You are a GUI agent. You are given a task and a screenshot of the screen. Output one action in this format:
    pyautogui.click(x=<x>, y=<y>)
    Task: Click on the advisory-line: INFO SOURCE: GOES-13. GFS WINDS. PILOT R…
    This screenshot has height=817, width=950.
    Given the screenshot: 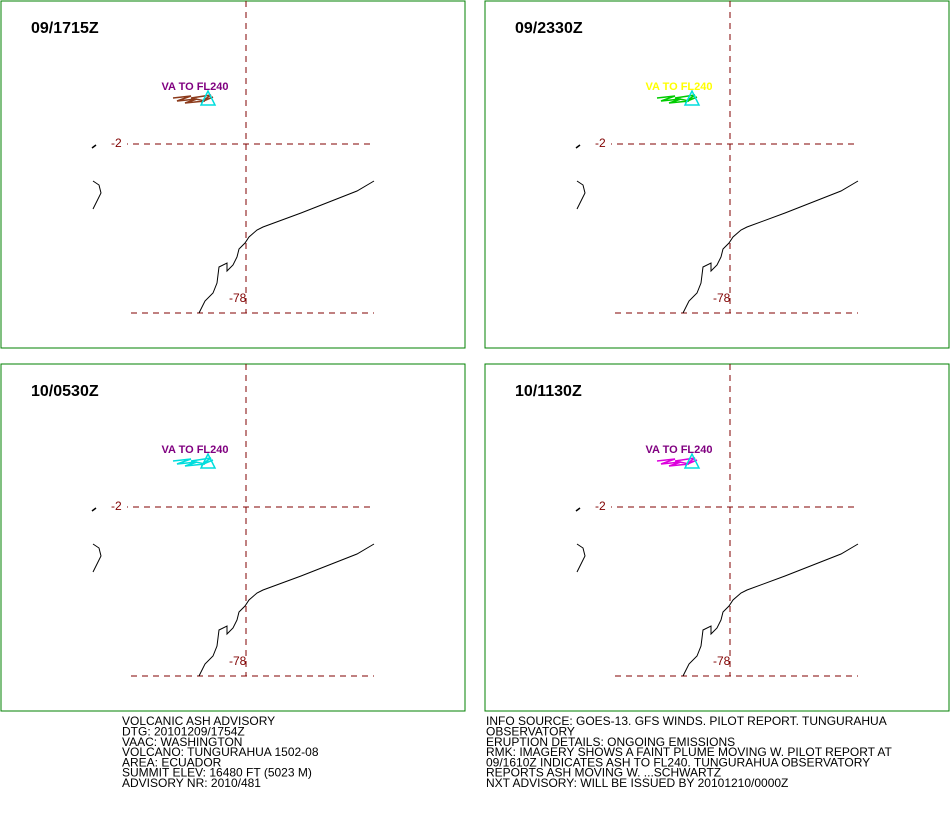 What is the action you would take?
    pyautogui.click(x=686, y=721)
    